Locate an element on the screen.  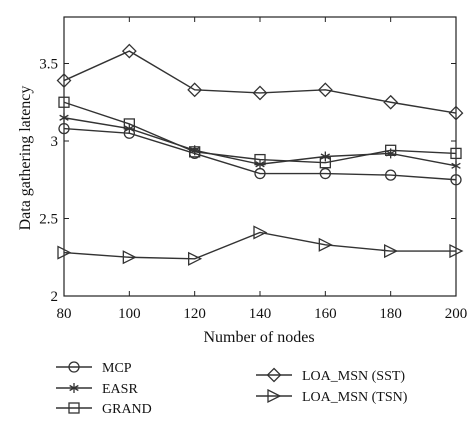
legend-label: LOA_MSN (SST) is located at coordinates (353, 376).